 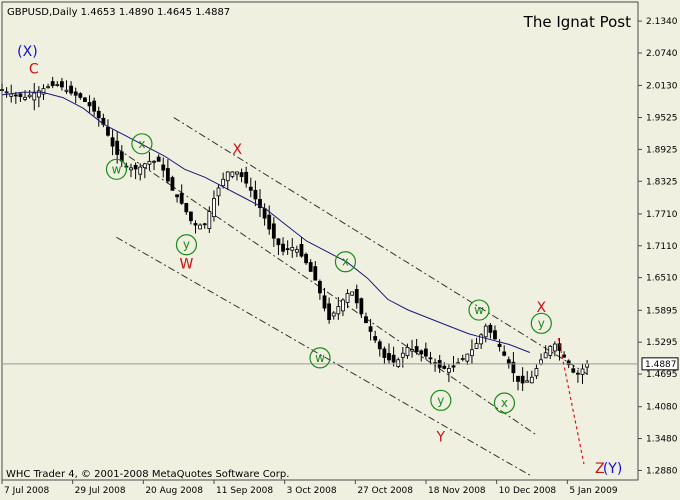 What do you see at coordinates (662, 471) in the screenshot?
I see `y-tick-label: 1.2880` at bounding box center [662, 471].